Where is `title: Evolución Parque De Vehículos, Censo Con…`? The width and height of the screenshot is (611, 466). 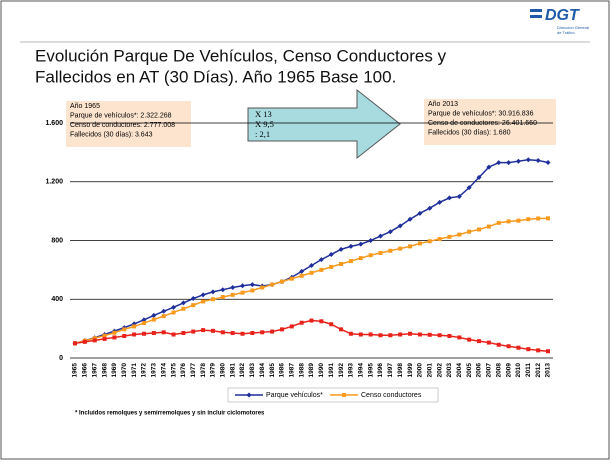 title: Evolución Parque De Vehículos, Censo Con… is located at coordinates (241, 55).